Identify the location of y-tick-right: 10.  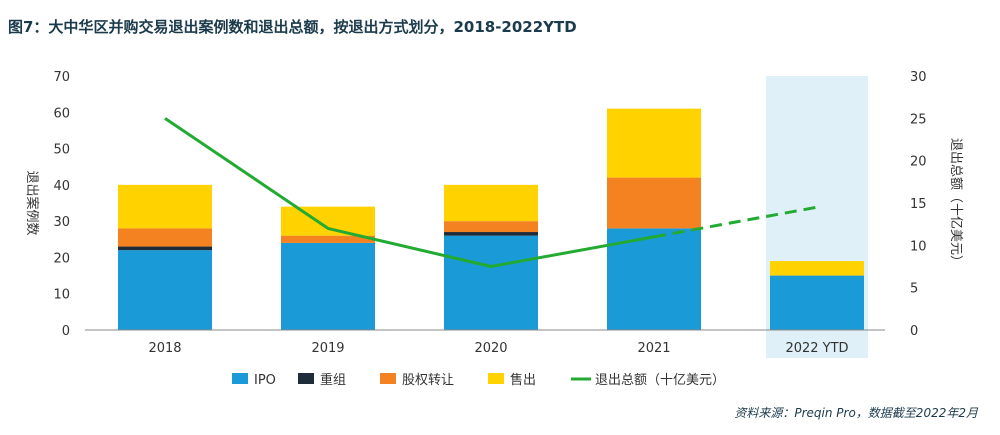
(918, 246).